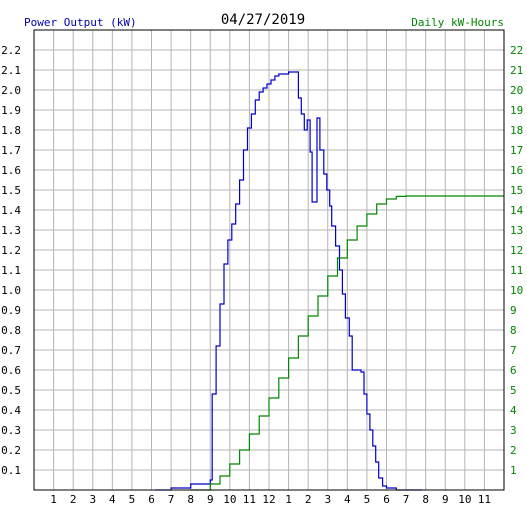 This screenshot has height=510, width=527. What do you see at coordinates (516, 250) in the screenshot?
I see `y-right-tick-label: 12` at bounding box center [516, 250].